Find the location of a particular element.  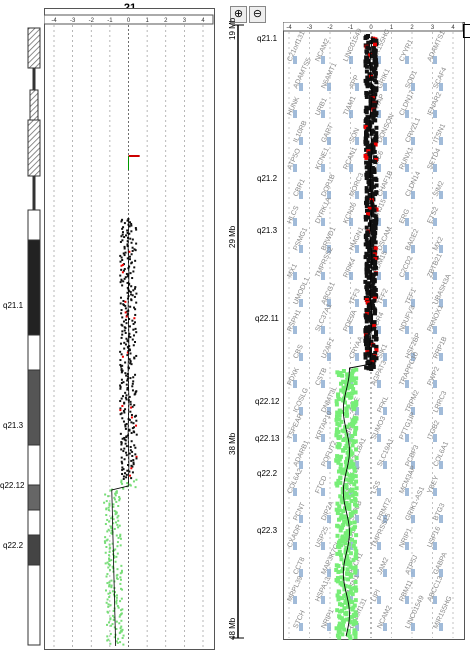

zoom-in-button: ⊕ is located at coordinates (238, 14).